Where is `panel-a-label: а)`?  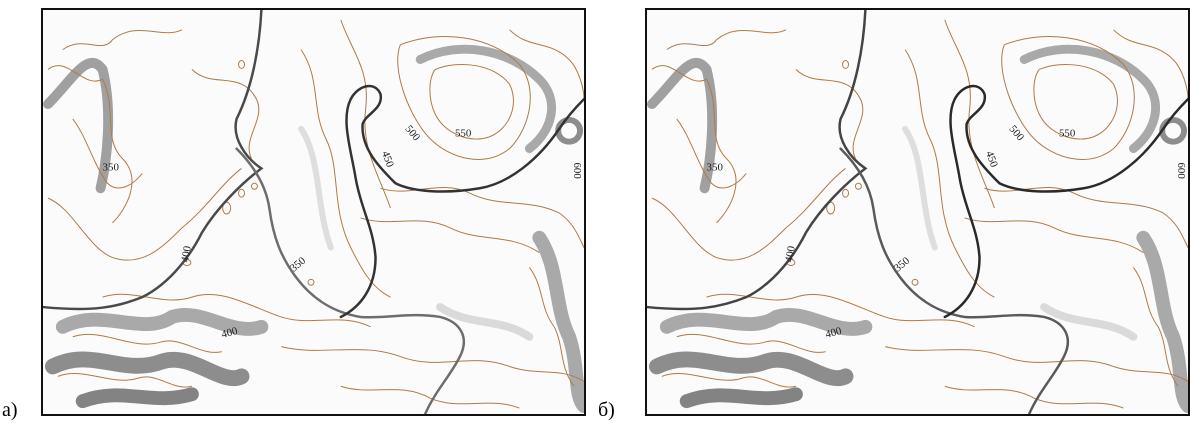 panel-a-label: а) is located at coordinates (10, 410).